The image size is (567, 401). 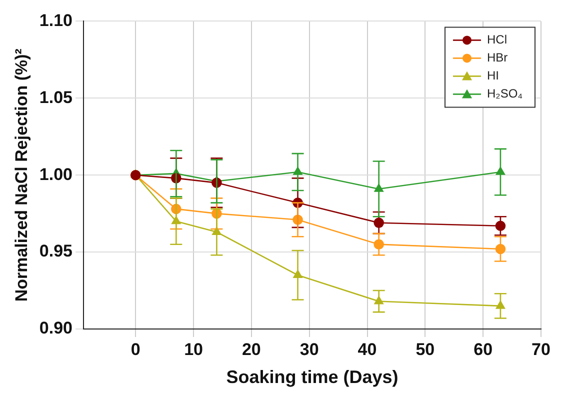 What do you see at coordinates (55, 20) in the screenshot?
I see `y-tick-label: 1.10` at bounding box center [55, 20].